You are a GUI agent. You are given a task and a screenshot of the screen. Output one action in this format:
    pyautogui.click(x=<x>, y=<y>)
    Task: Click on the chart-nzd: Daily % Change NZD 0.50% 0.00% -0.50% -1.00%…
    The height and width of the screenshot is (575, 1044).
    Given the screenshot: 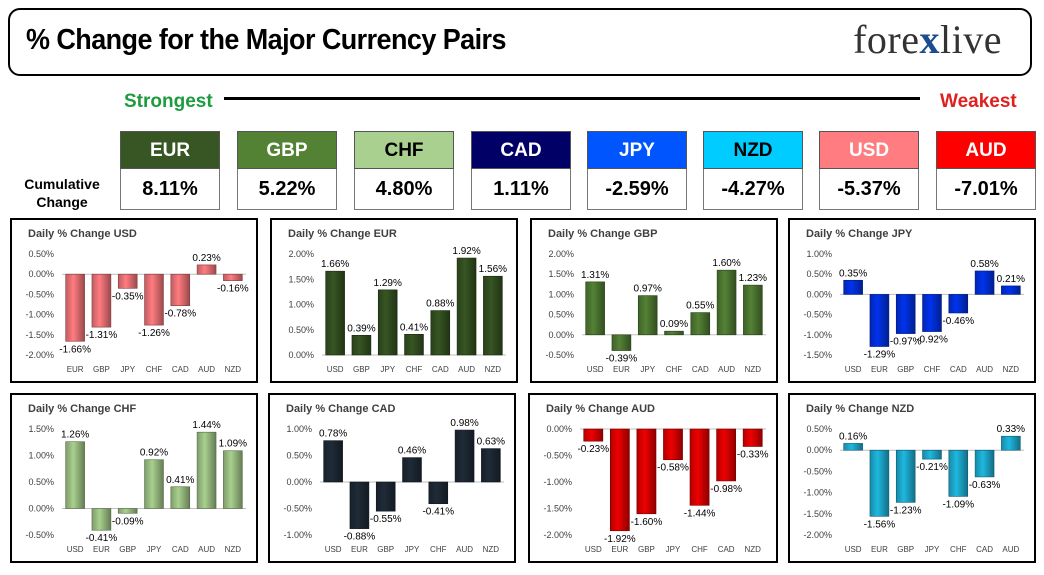 What is the action you would take?
    pyautogui.click(x=914, y=478)
    